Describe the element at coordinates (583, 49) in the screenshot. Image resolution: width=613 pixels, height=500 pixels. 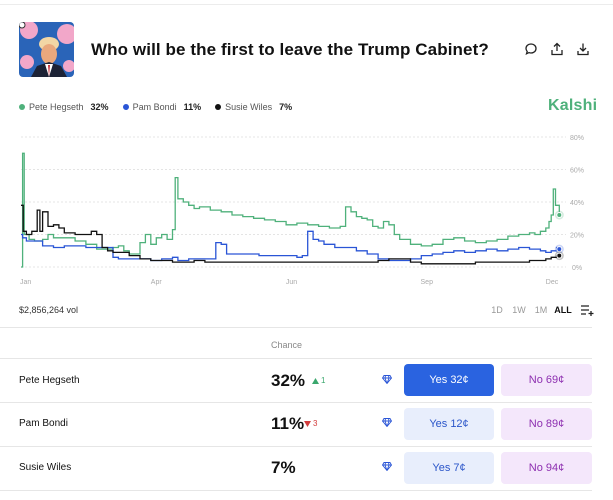
I see `download-icon` at that location.